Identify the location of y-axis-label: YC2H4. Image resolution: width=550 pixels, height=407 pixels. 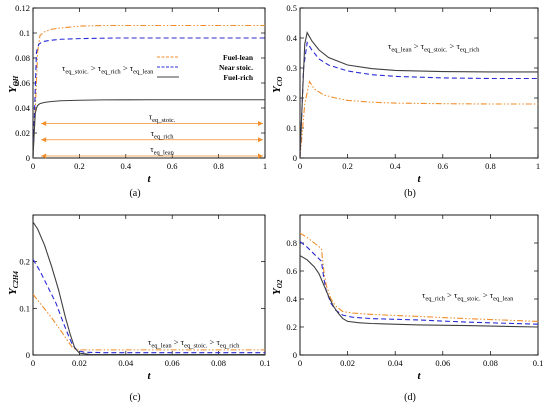
(13, 283).